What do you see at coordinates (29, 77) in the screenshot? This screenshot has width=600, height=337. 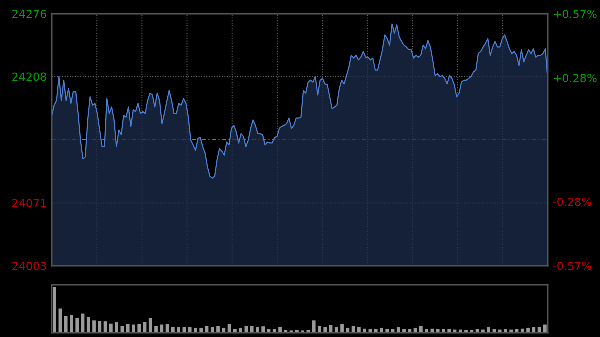 I see `y-tick-label: 24208` at bounding box center [29, 77].